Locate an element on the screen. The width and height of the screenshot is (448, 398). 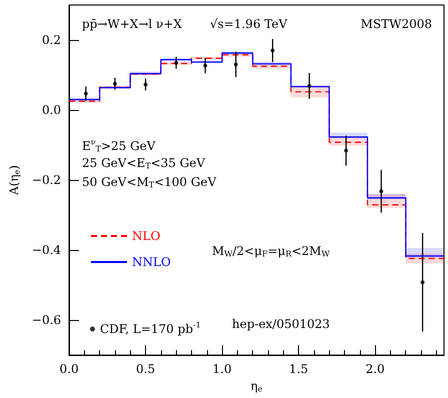
x-tick-label: 1.0 is located at coordinates (222, 369).